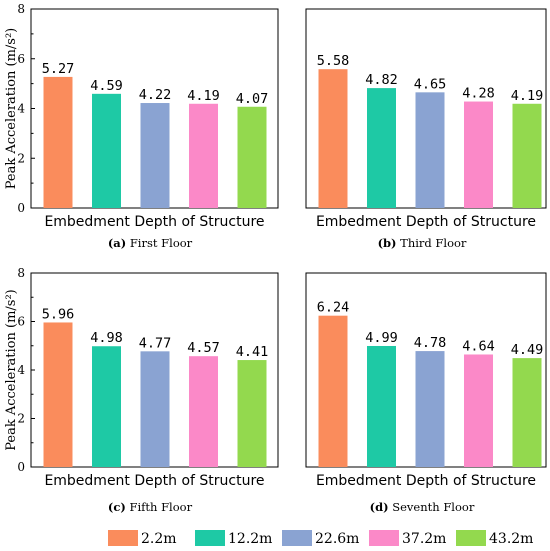 The height and width of the screenshot is (551, 550). I want to click on caption-letter: (d), so click(379, 507).